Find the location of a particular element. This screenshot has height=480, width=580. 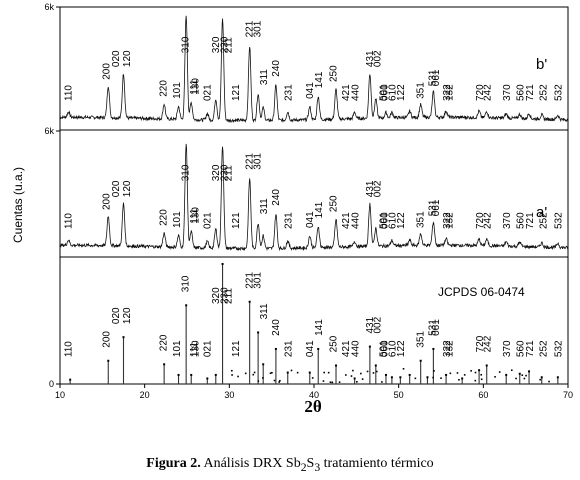

hkl-label: 431 is located at coordinates (370, 58).